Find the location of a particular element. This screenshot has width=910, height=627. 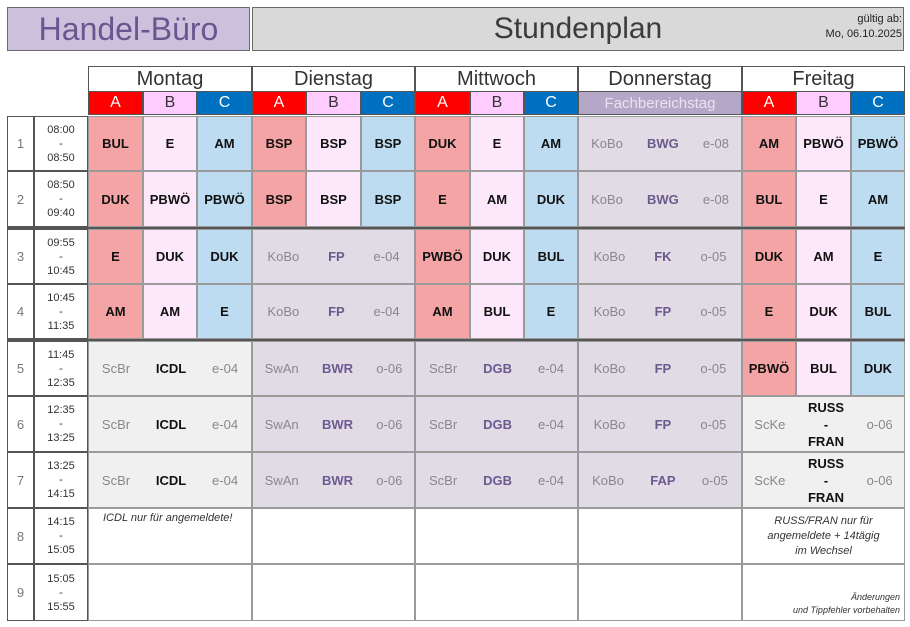

brand-title: Handel-Büro is located at coordinates (128, 29).